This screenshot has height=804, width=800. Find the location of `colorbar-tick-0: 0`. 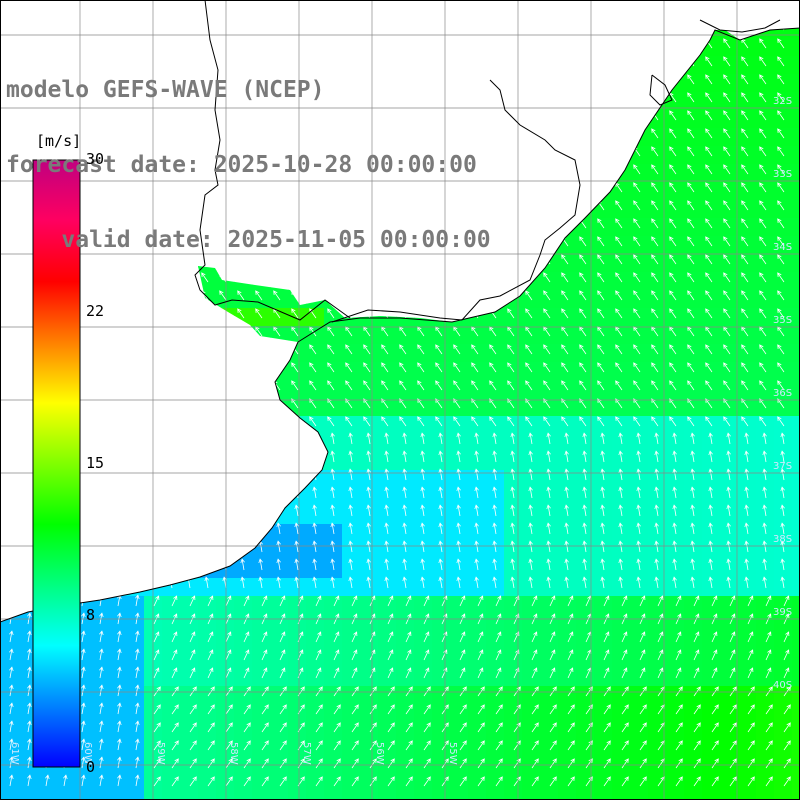

colorbar-tick-0: 0 is located at coordinates (91, 767).